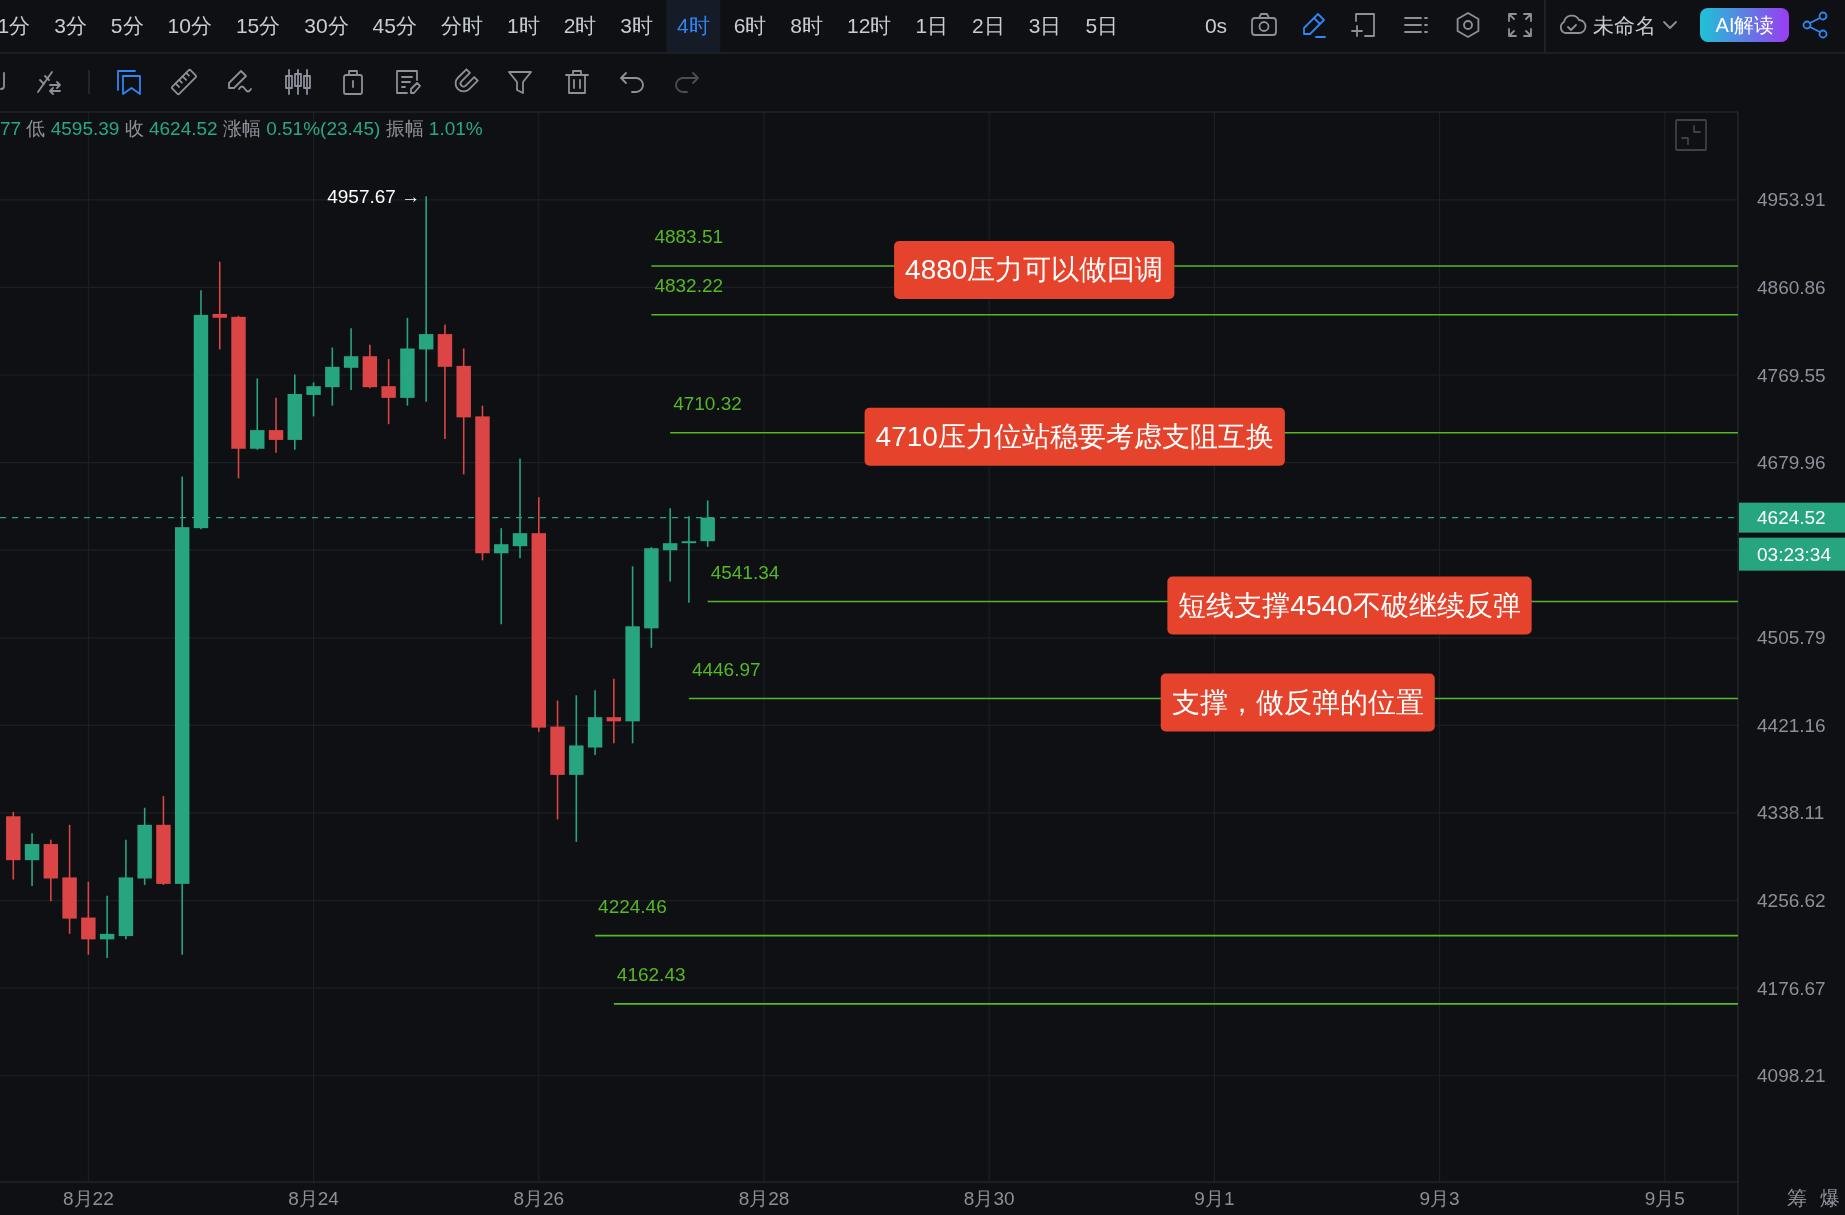 The width and height of the screenshot is (1845, 1215). I want to click on y-tick-label: 4860.86, so click(1791, 287).